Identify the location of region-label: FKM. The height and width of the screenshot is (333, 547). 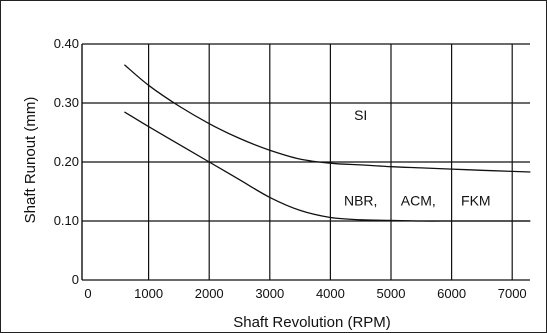
(476, 200).